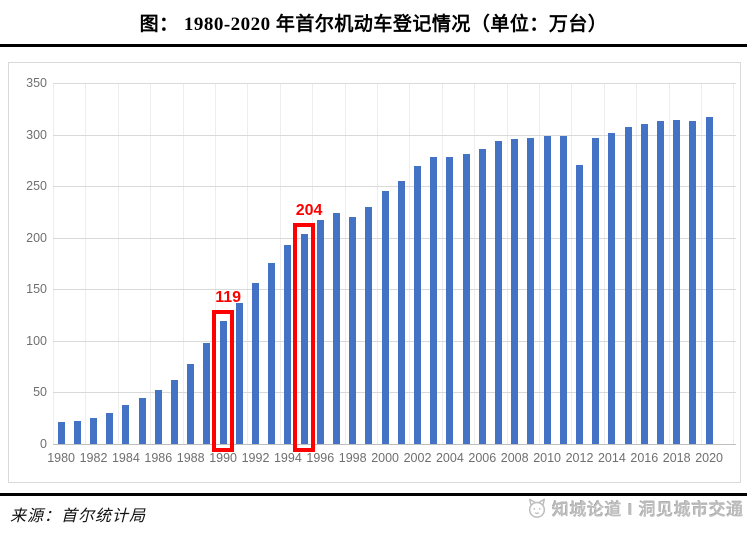 Image resolution: width=747 pixels, height=536 pixels. Describe the element at coordinates (61, 458) in the screenshot. I see `x-tick-label: 1980` at that location.